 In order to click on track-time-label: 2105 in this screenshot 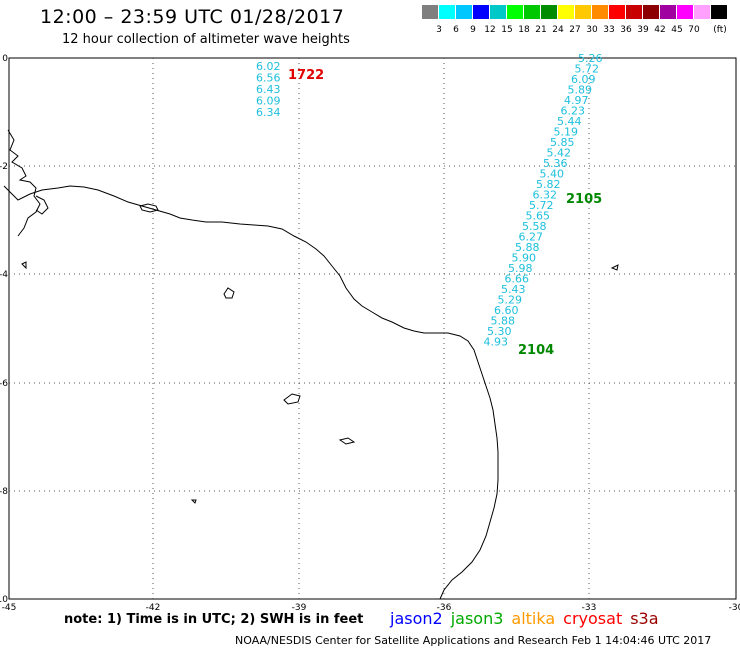, I will do `click(584, 199)`.